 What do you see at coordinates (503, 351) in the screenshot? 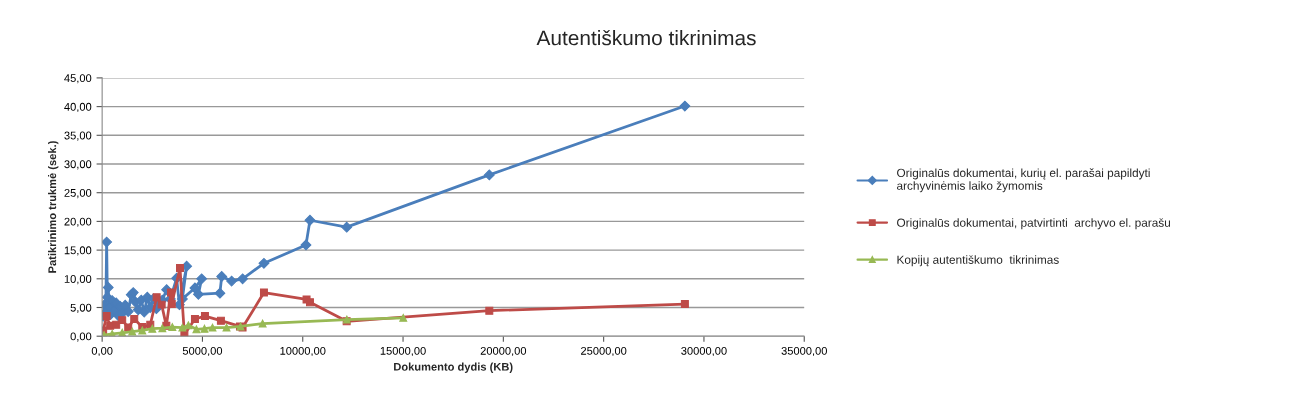
I see `x-tick-label: 20000,00` at bounding box center [503, 351].